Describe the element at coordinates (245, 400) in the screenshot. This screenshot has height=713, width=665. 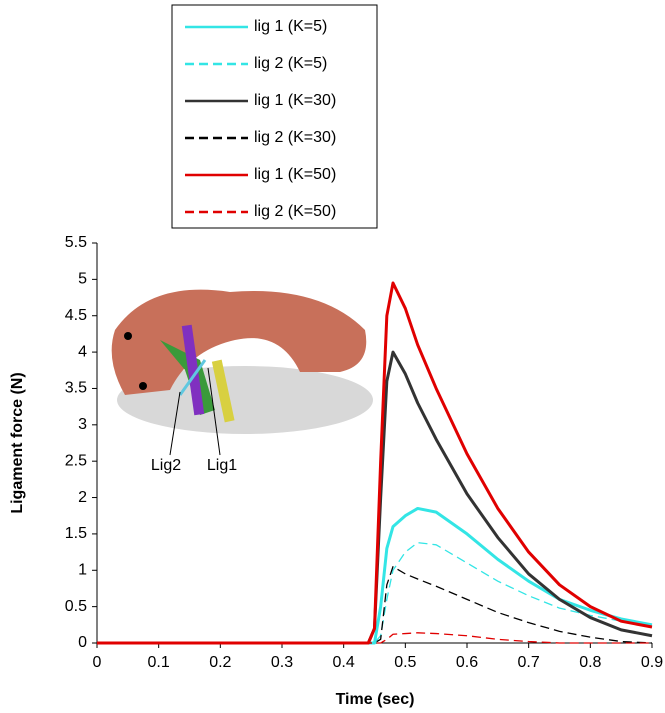
I see `jaw` at that location.